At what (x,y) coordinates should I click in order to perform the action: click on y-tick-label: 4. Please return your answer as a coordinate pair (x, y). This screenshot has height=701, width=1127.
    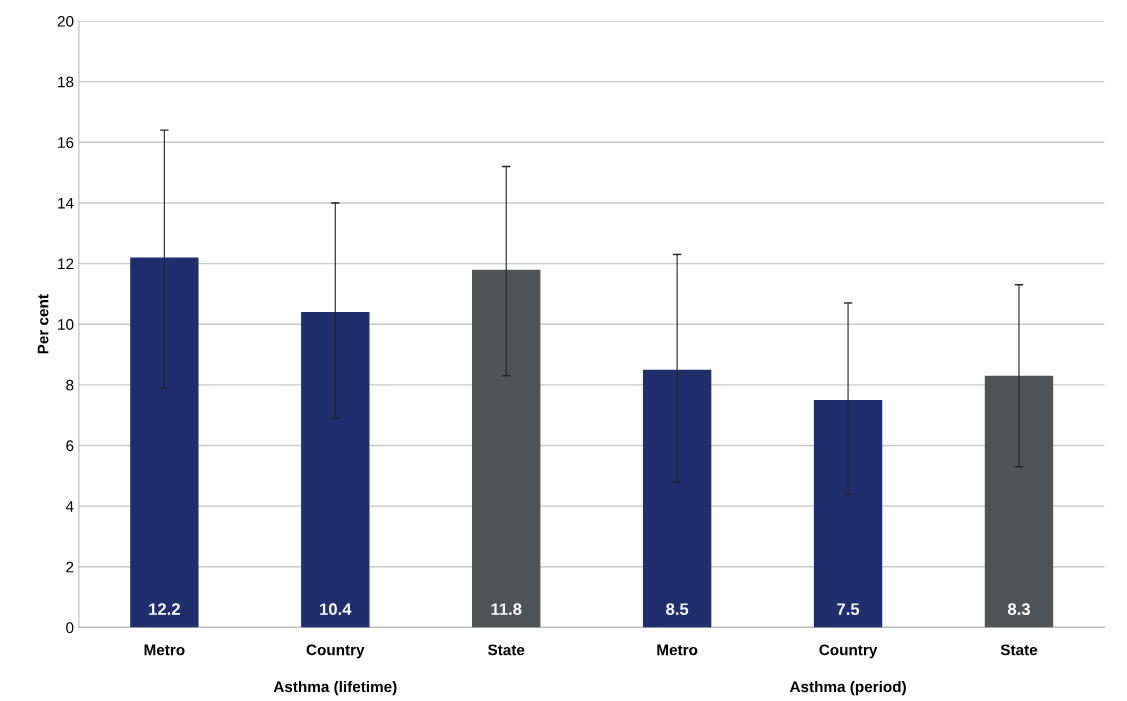
    Looking at the image, I should click on (69, 506).